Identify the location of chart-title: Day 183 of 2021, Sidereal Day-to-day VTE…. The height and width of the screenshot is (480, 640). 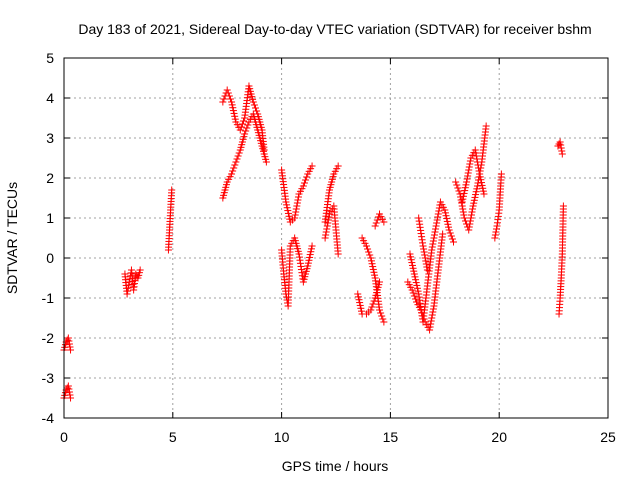
(334, 29).